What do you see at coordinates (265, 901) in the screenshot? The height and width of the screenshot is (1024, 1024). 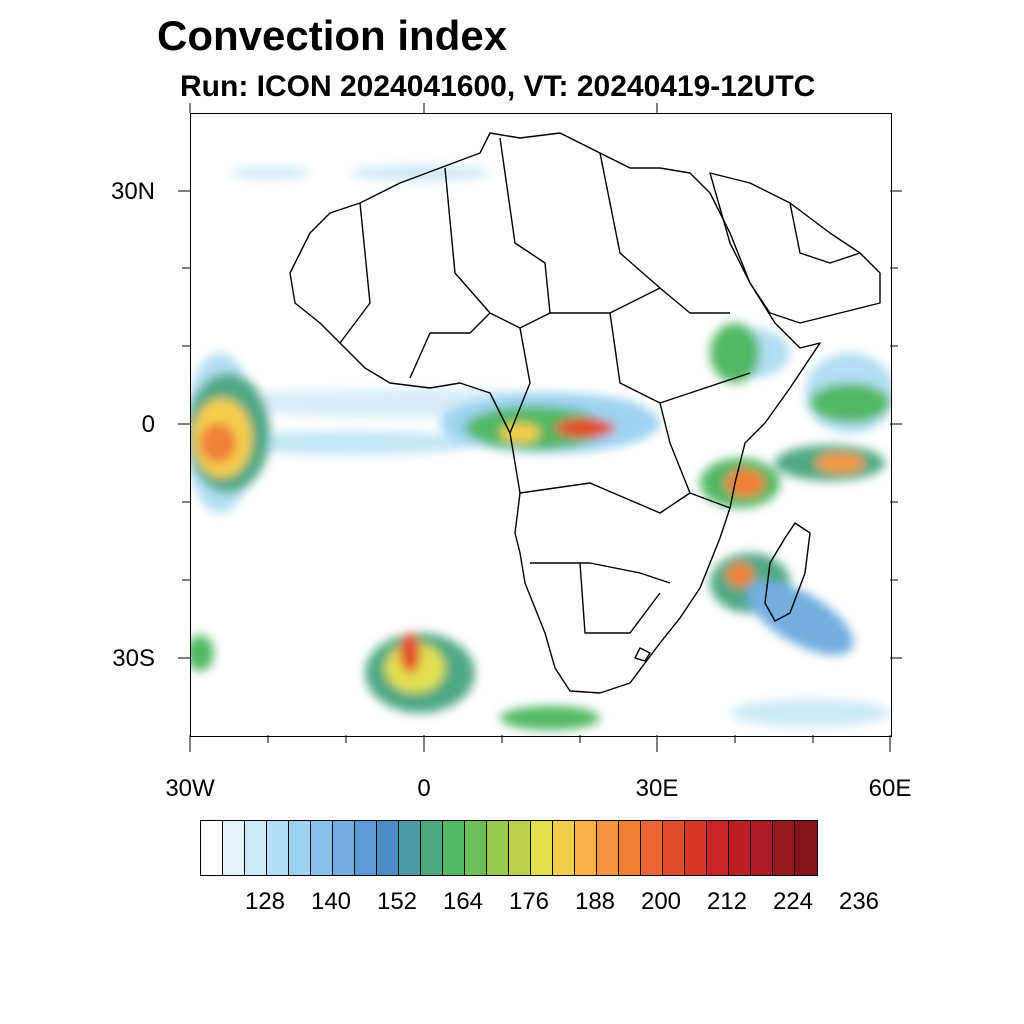 I see `colorbar-label: 128` at bounding box center [265, 901].